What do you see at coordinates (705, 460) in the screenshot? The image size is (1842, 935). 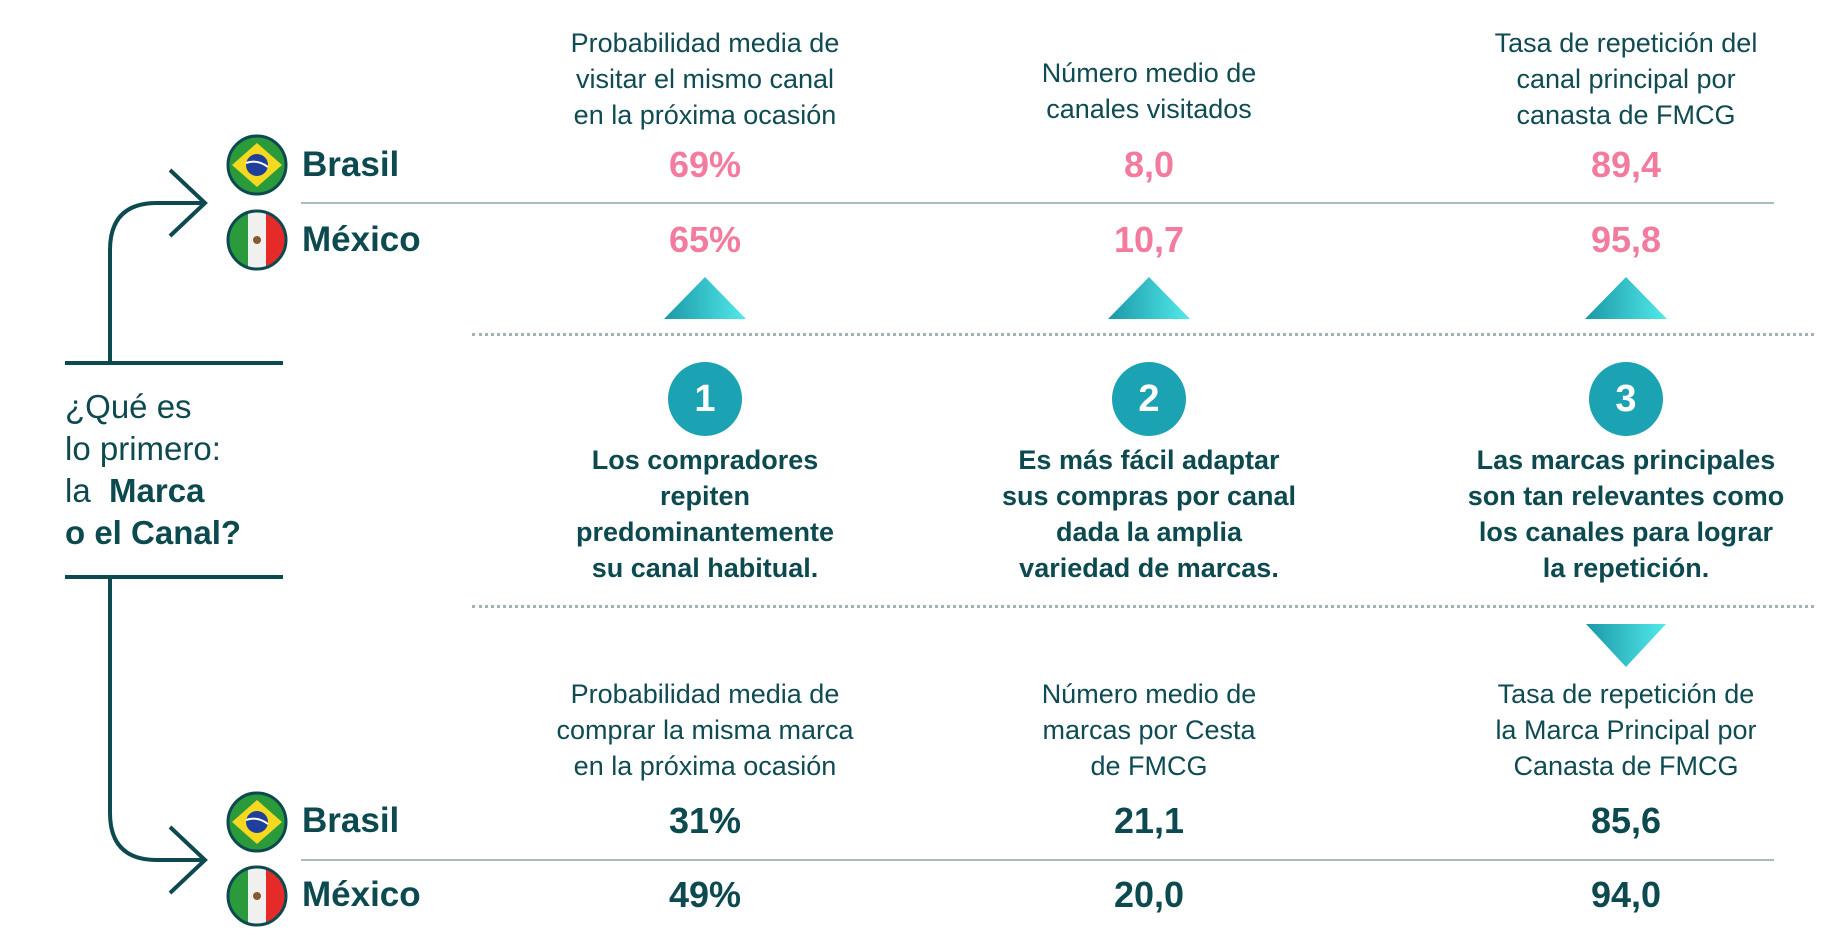 I see `insight-line: Los compradores` at bounding box center [705, 460].